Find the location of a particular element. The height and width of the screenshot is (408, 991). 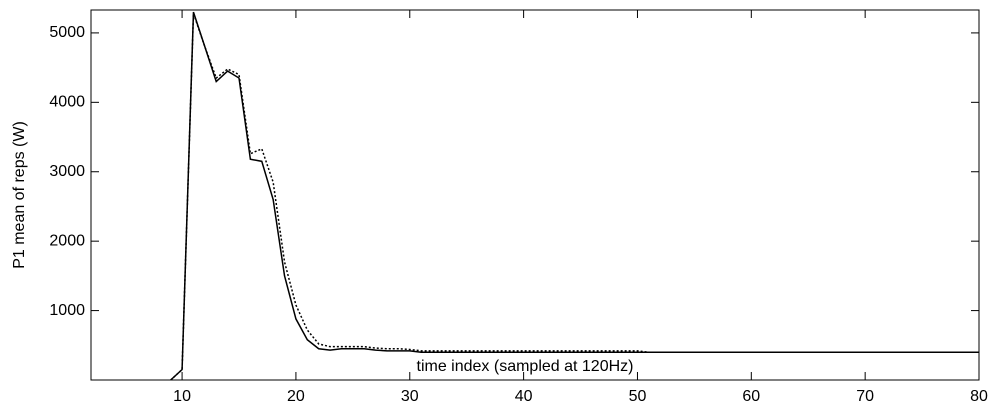

y-tick-label: 2000 is located at coordinates (67, 240).